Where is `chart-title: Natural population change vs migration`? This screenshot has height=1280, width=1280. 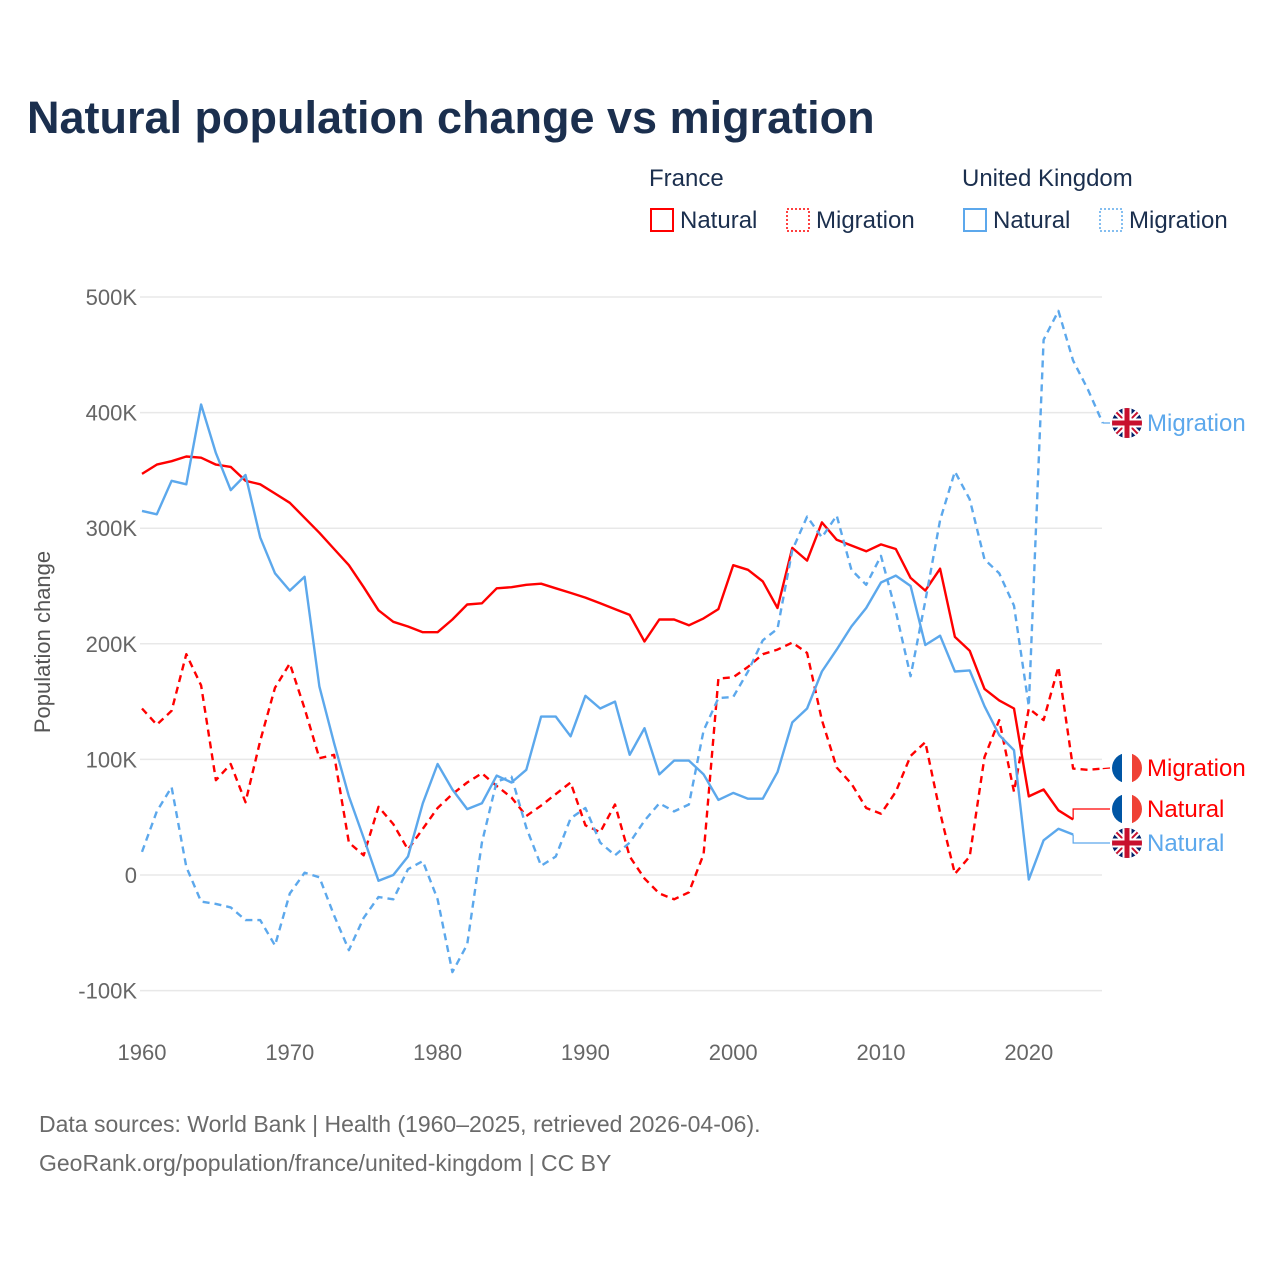
chart-title: Natural population change vs migration is located at coordinates (451, 117).